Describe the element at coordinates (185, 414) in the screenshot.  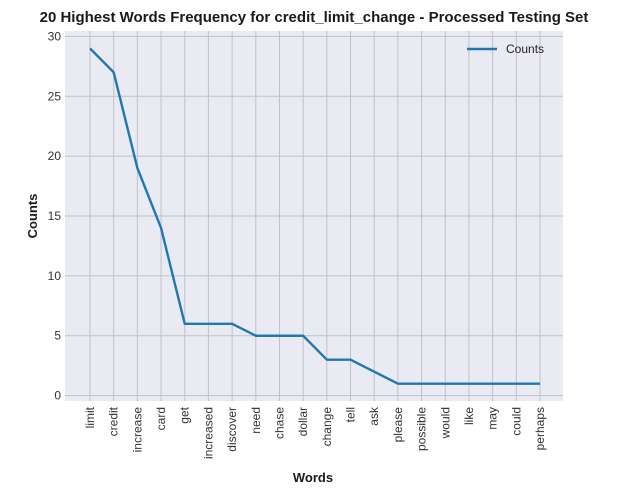
I see `x-tick-label: get` at that location.